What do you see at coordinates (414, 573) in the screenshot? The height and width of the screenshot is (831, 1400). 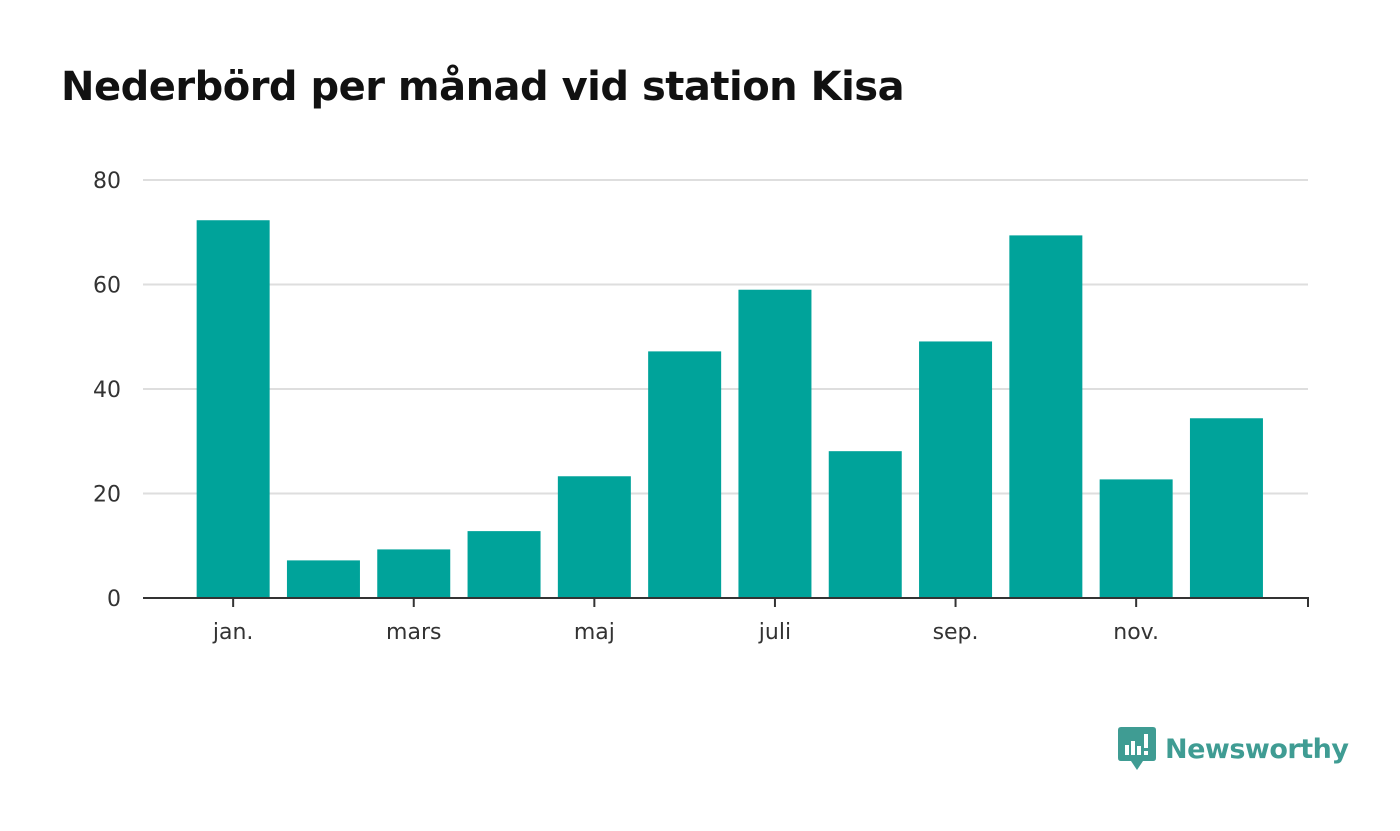 I see `bar: mars: 9.3` at bounding box center [414, 573].